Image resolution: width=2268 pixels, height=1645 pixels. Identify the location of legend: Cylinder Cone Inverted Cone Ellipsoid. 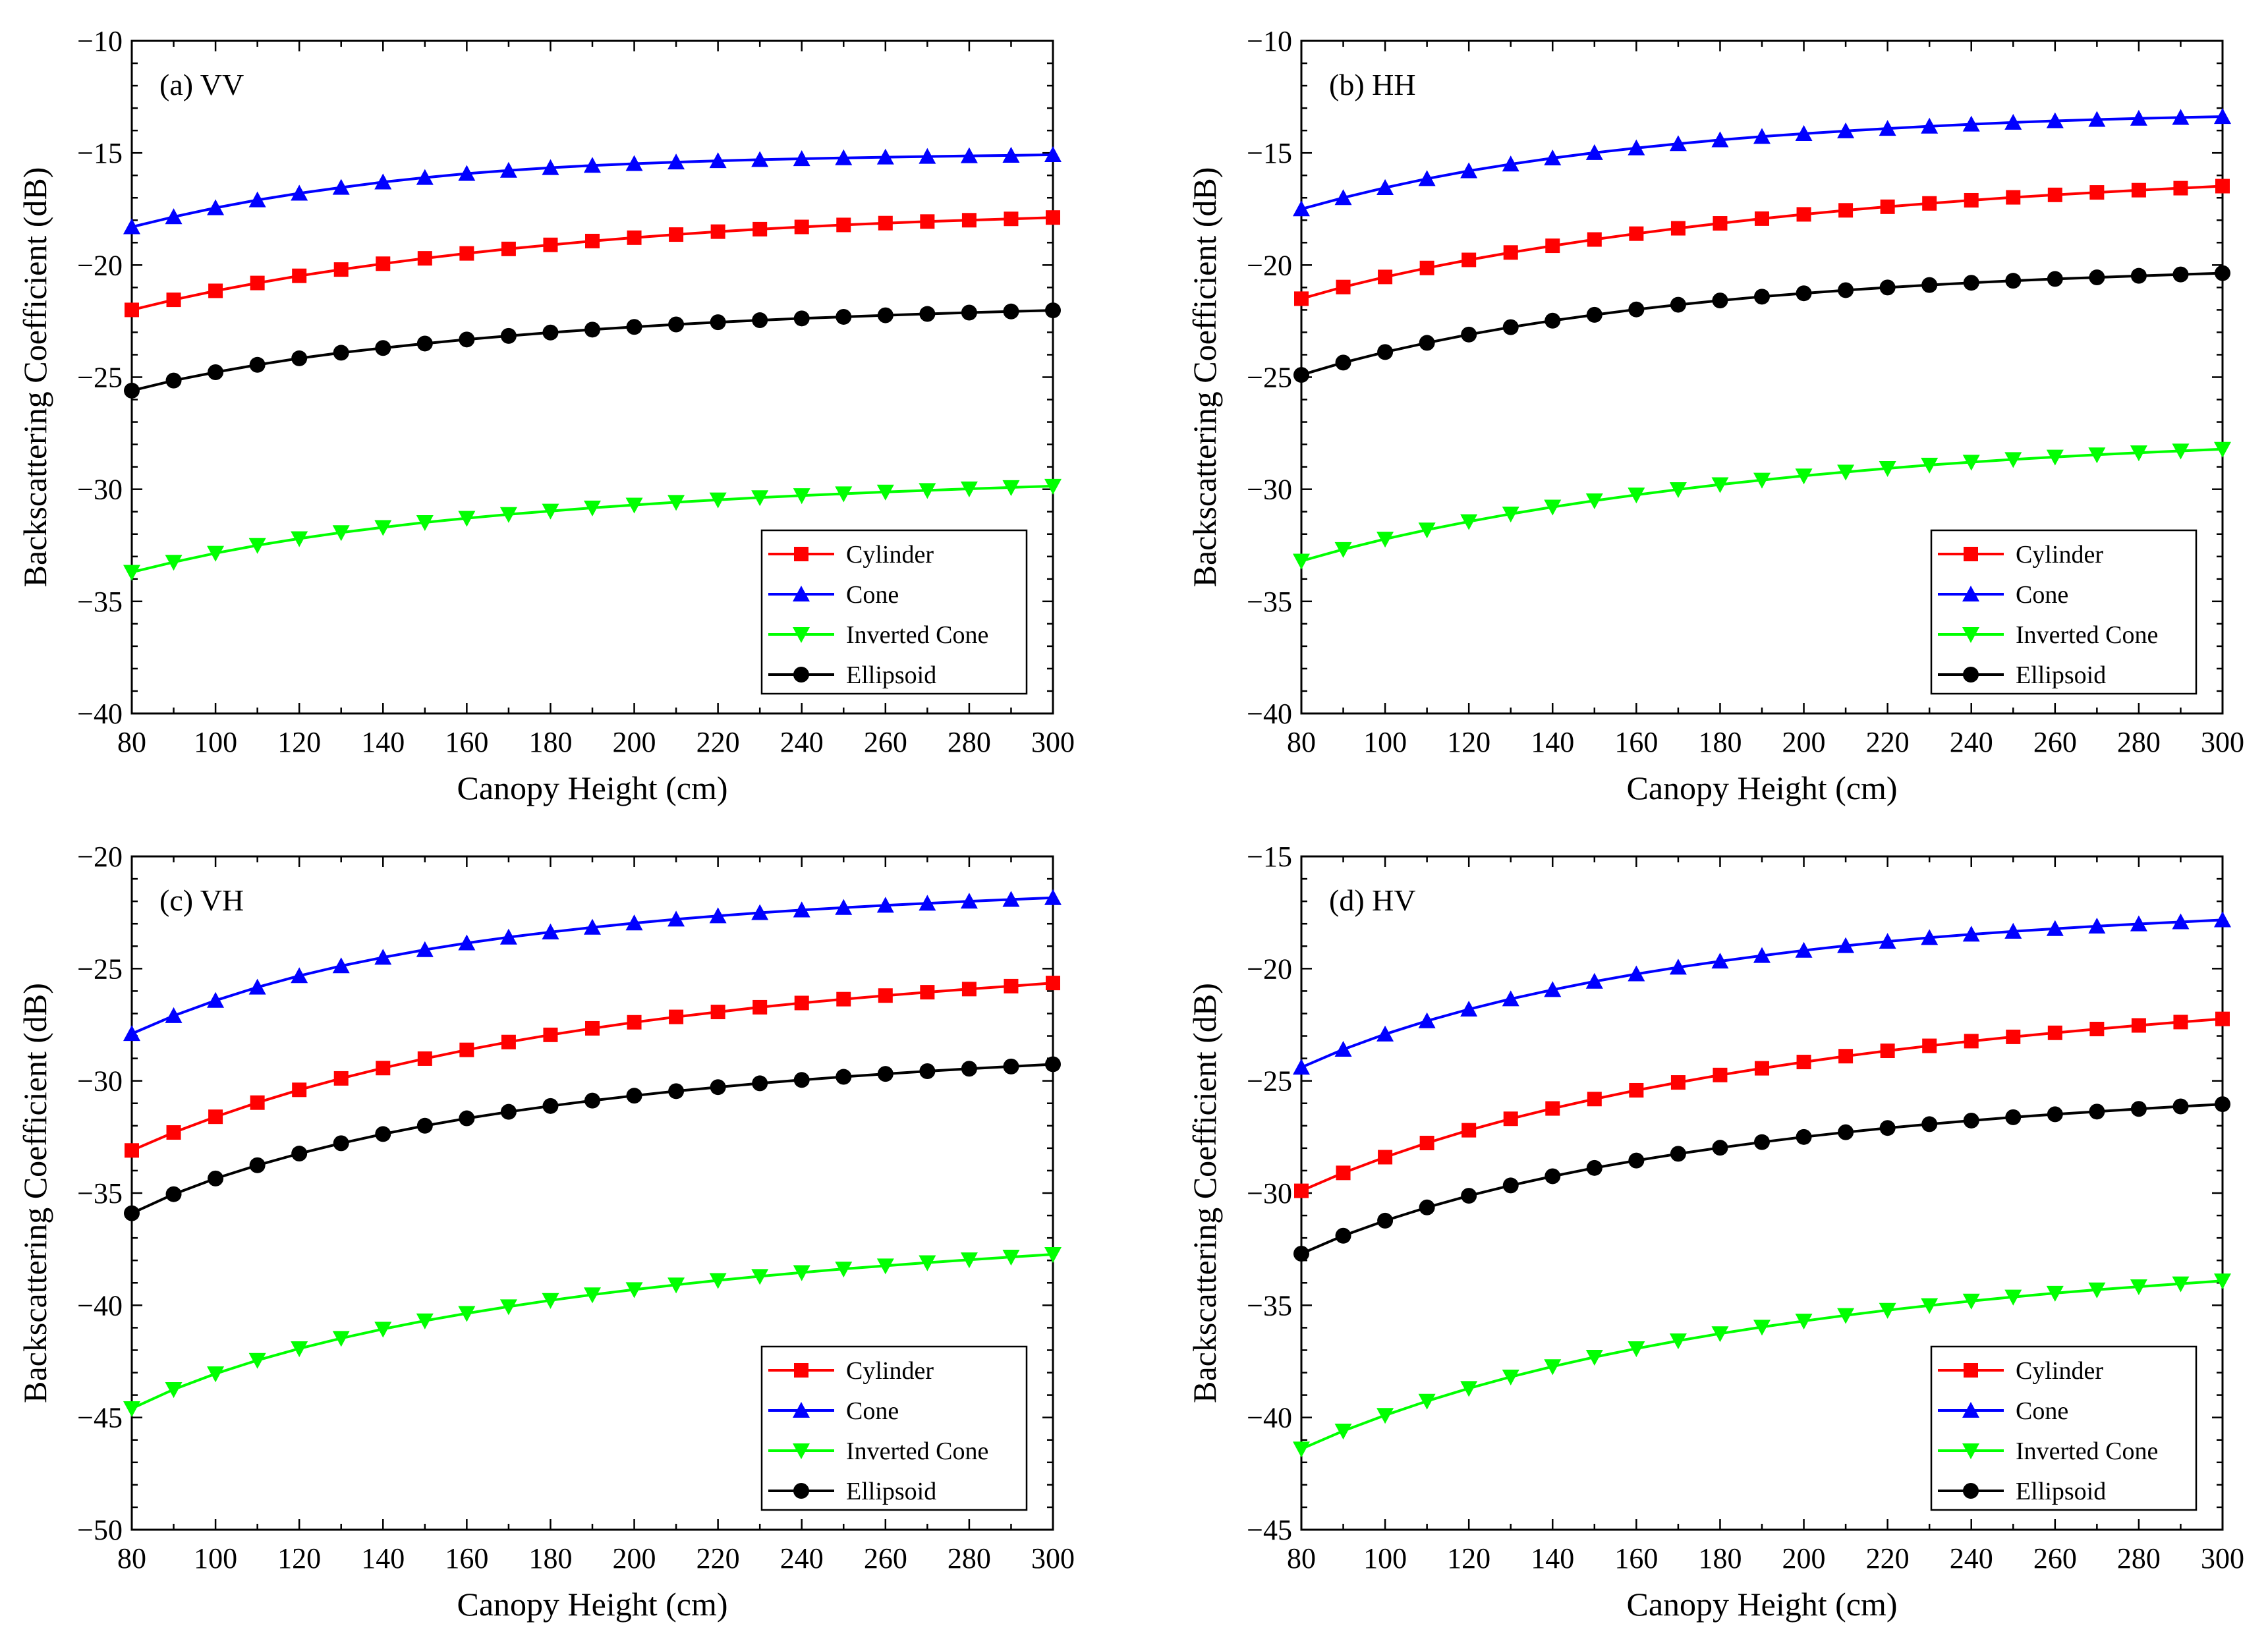
(894, 1428).